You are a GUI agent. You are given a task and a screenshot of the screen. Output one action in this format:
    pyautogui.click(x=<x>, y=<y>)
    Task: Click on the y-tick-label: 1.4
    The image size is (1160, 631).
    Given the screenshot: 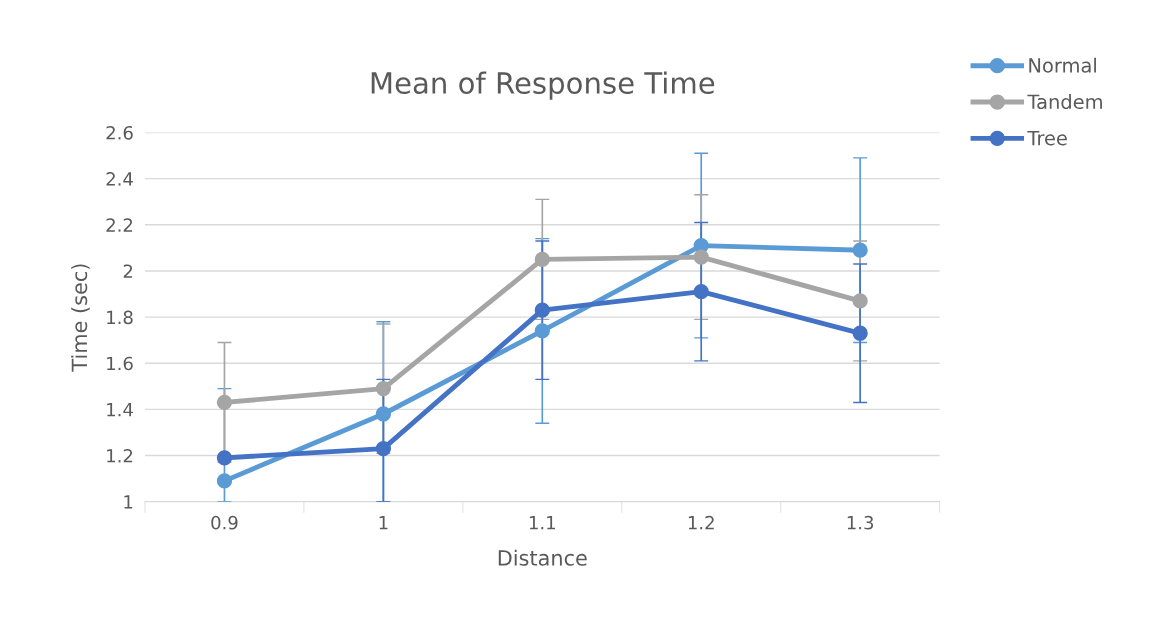 What is the action you would take?
    pyautogui.click(x=120, y=410)
    